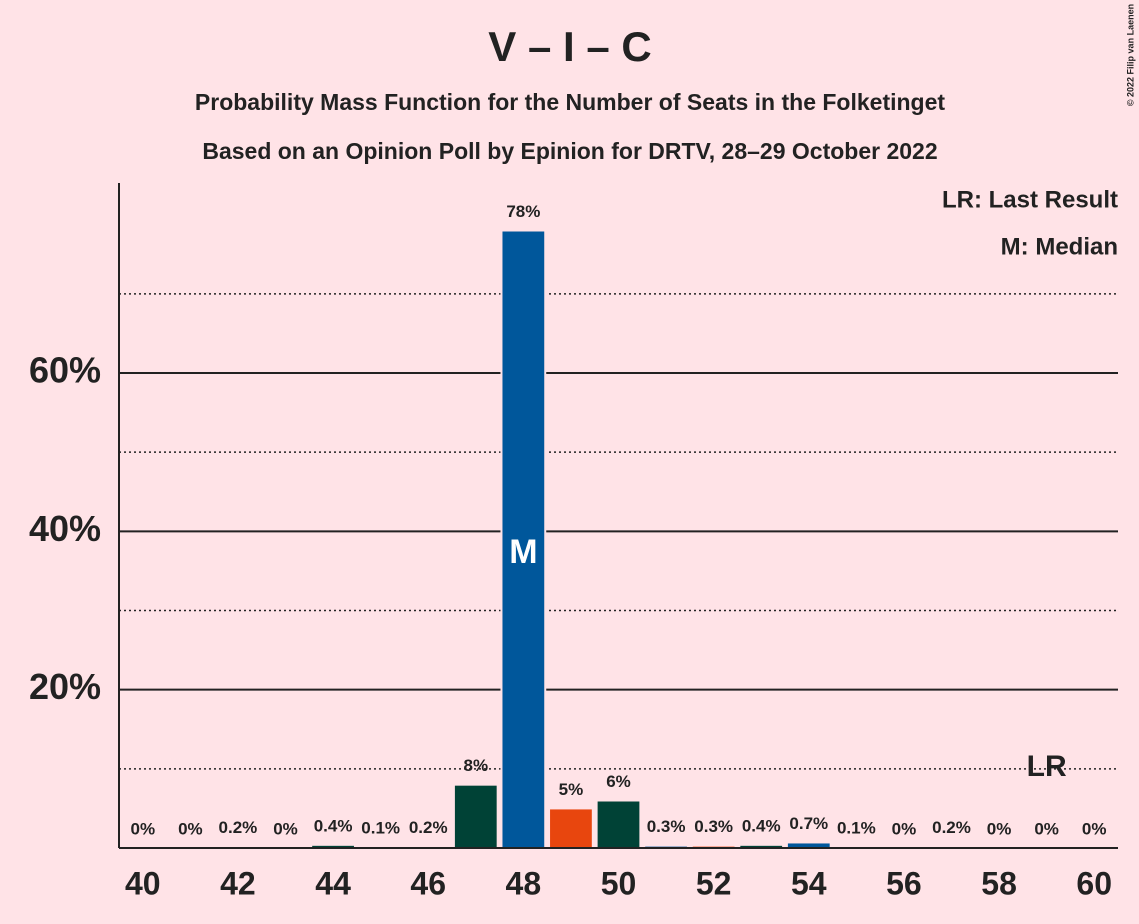 This screenshot has width=1139, height=924. I want to click on y-tick-label: 60%, so click(65, 370).